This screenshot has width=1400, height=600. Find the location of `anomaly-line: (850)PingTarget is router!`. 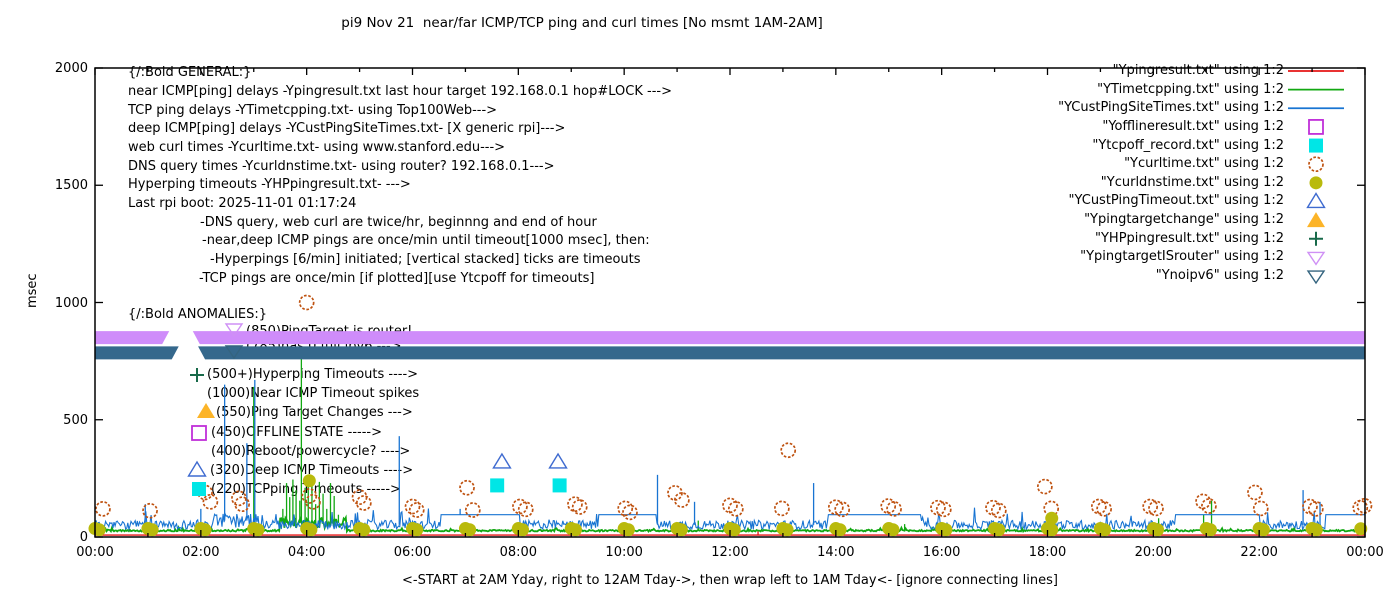

anomaly-line: (850)PingTarget is router! is located at coordinates (329, 331).